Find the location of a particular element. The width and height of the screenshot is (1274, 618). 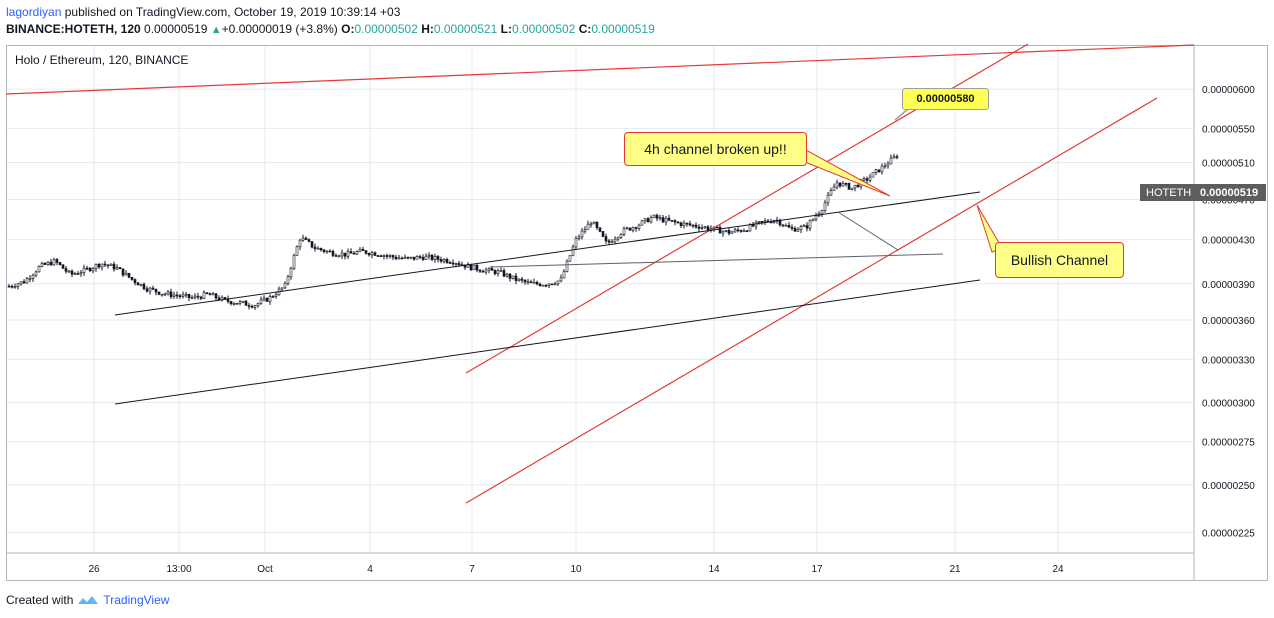

symbol-line: BINANCE:HOTETH, 120 is located at coordinates (73, 29).